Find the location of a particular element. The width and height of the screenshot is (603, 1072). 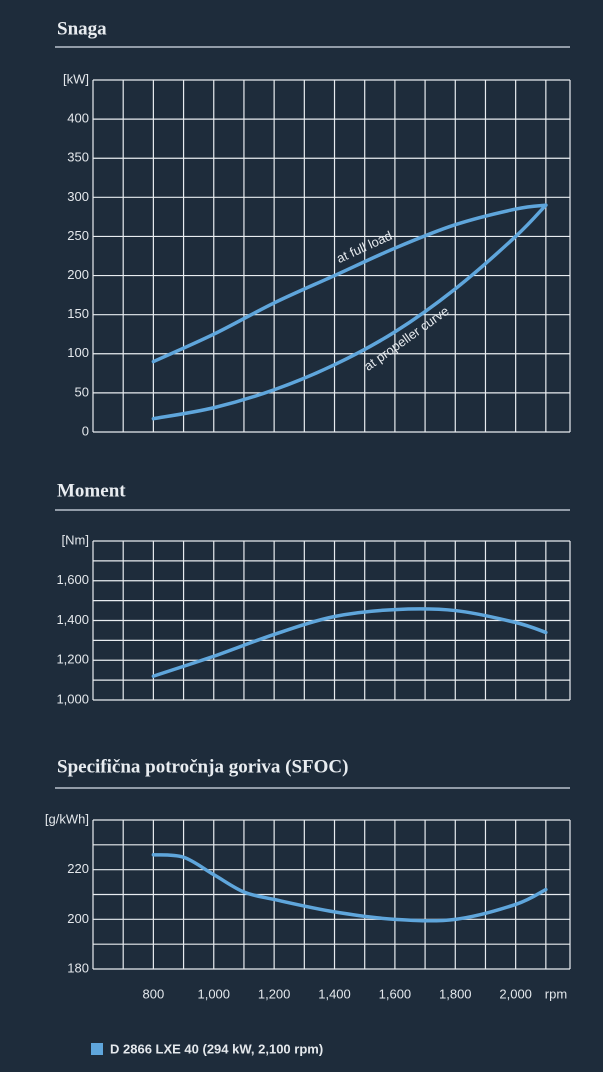

y-tick-label: 1,400 is located at coordinates (72, 619).